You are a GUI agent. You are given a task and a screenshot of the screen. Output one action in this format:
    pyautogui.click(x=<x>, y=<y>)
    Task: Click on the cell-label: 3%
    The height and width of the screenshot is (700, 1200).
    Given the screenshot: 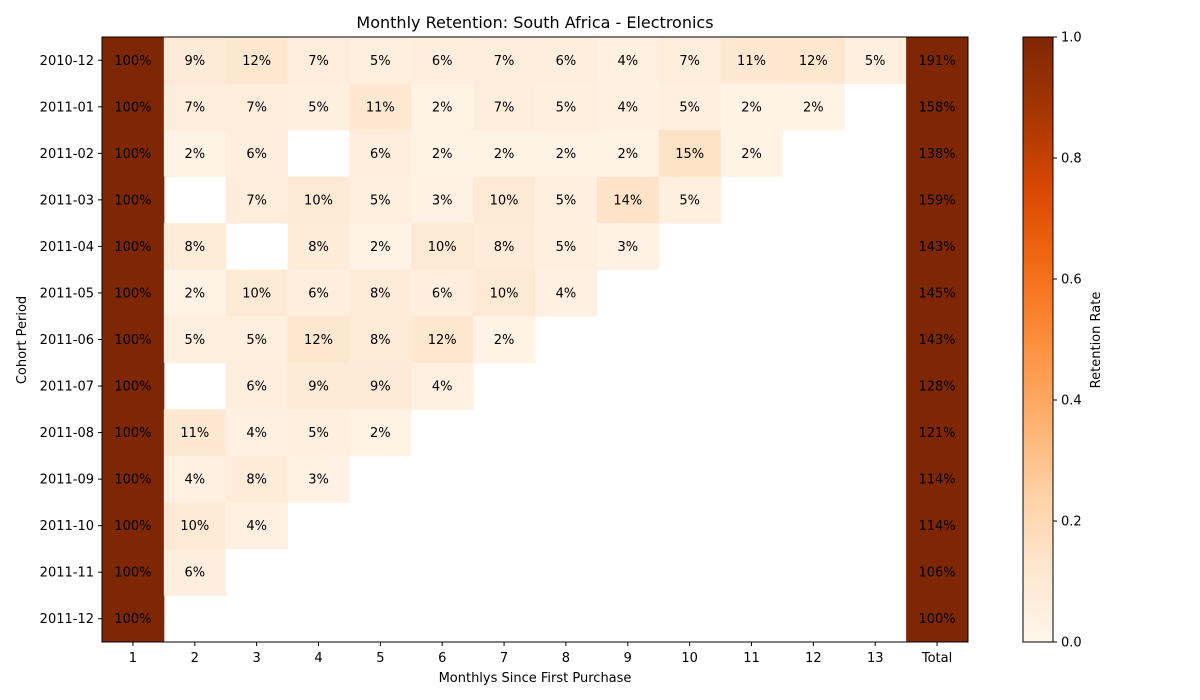 What is the action you would take?
    pyautogui.click(x=442, y=200)
    